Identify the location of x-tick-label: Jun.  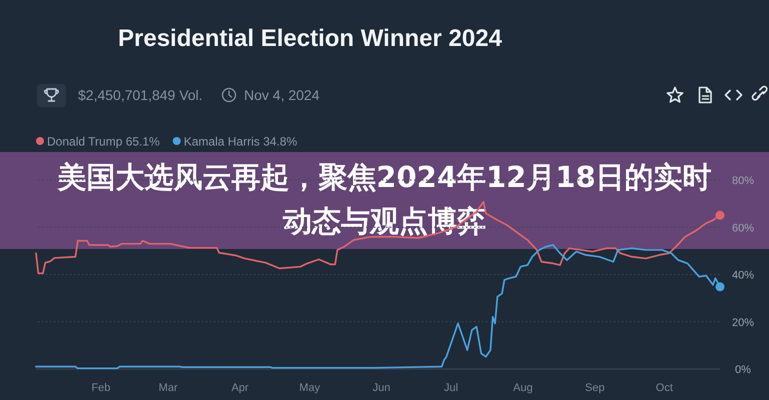
(381, 388).